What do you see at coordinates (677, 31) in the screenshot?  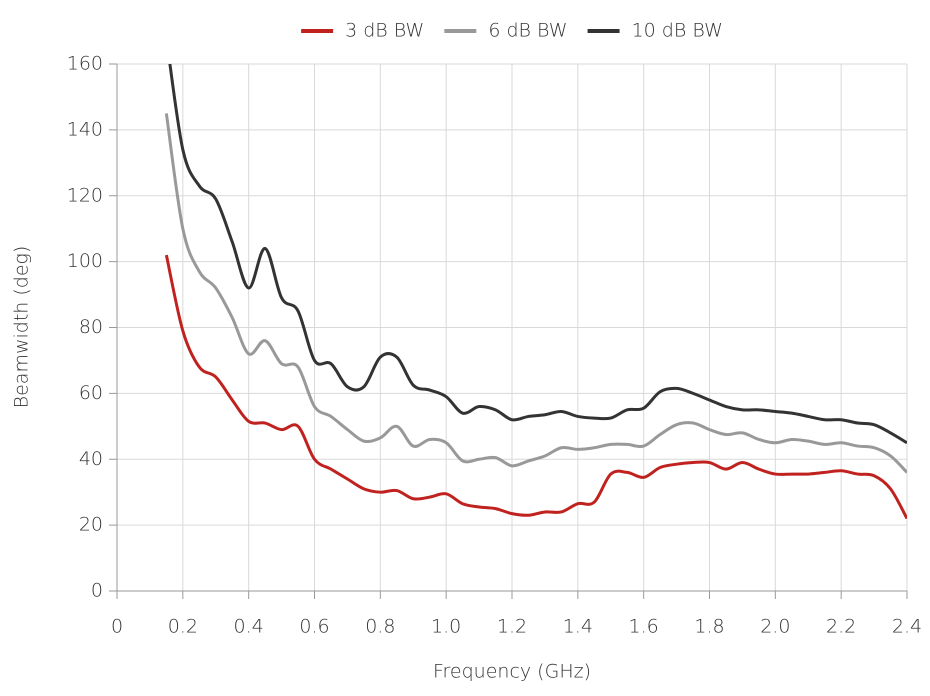 I see `legend-label: 10 dB BW` at bounding box center [677, 31].